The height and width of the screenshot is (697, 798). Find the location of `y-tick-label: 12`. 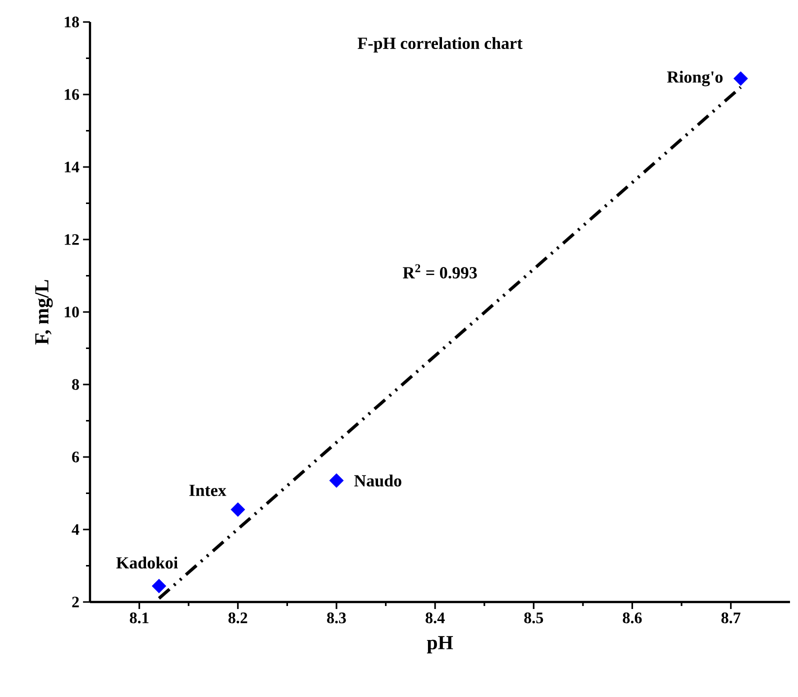

y-tick-label: 12 is located at coordinates (71, 239).